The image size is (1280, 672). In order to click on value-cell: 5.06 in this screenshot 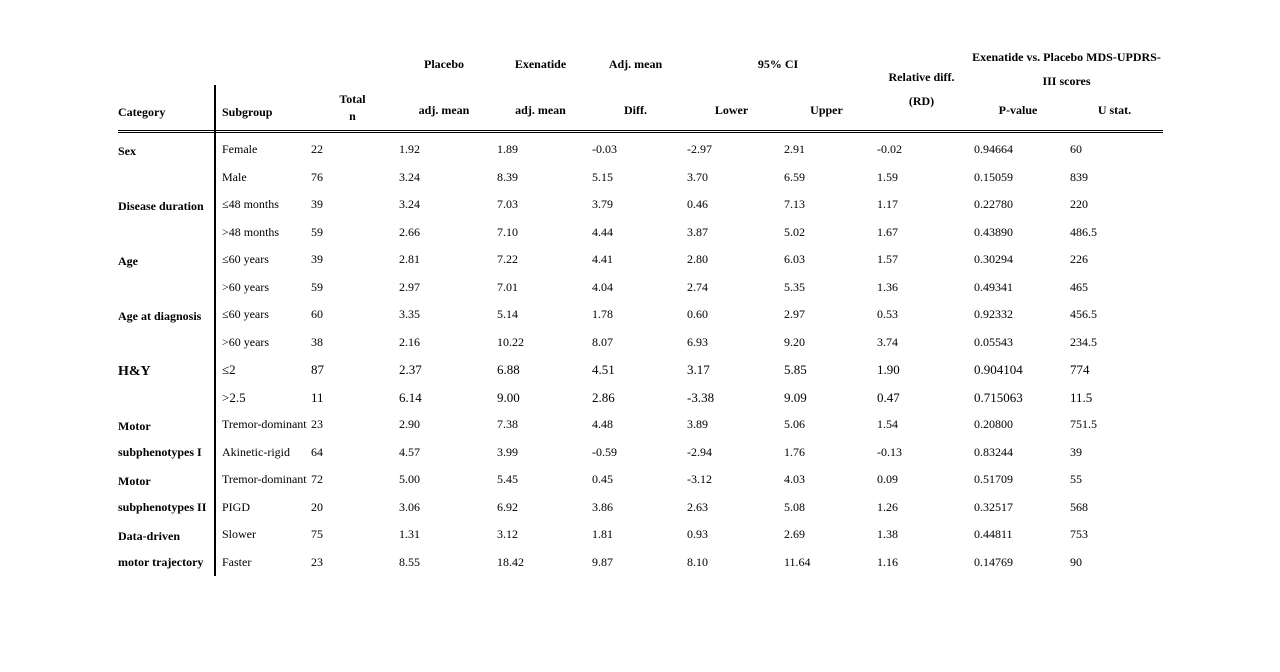, I will do `click(794, 424)`.